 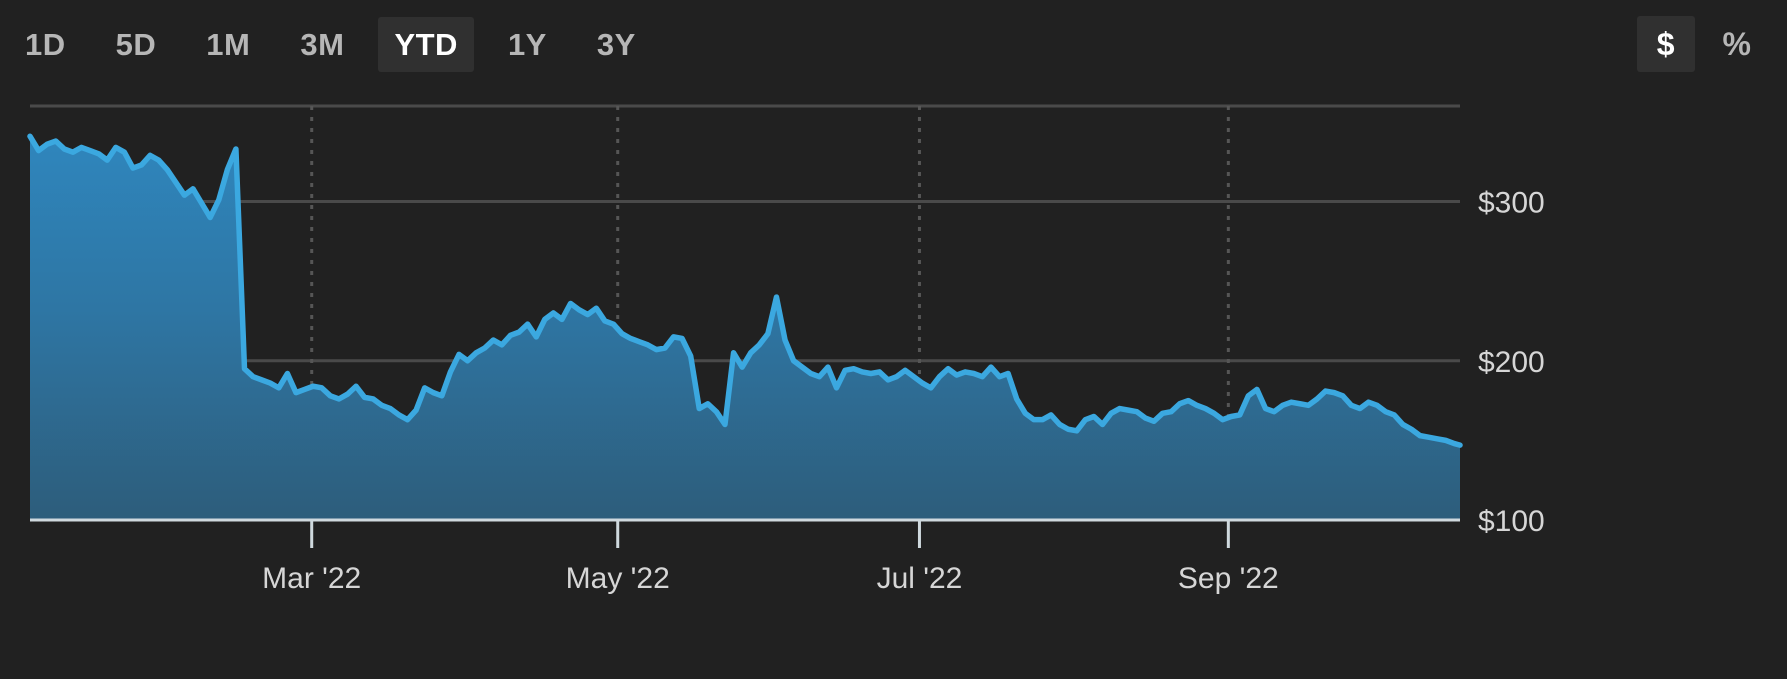 What do you see at coordinates (1511, 203) in the screenshot?
I see `y-axis-label: $300` at bounding box center [1511, 203].